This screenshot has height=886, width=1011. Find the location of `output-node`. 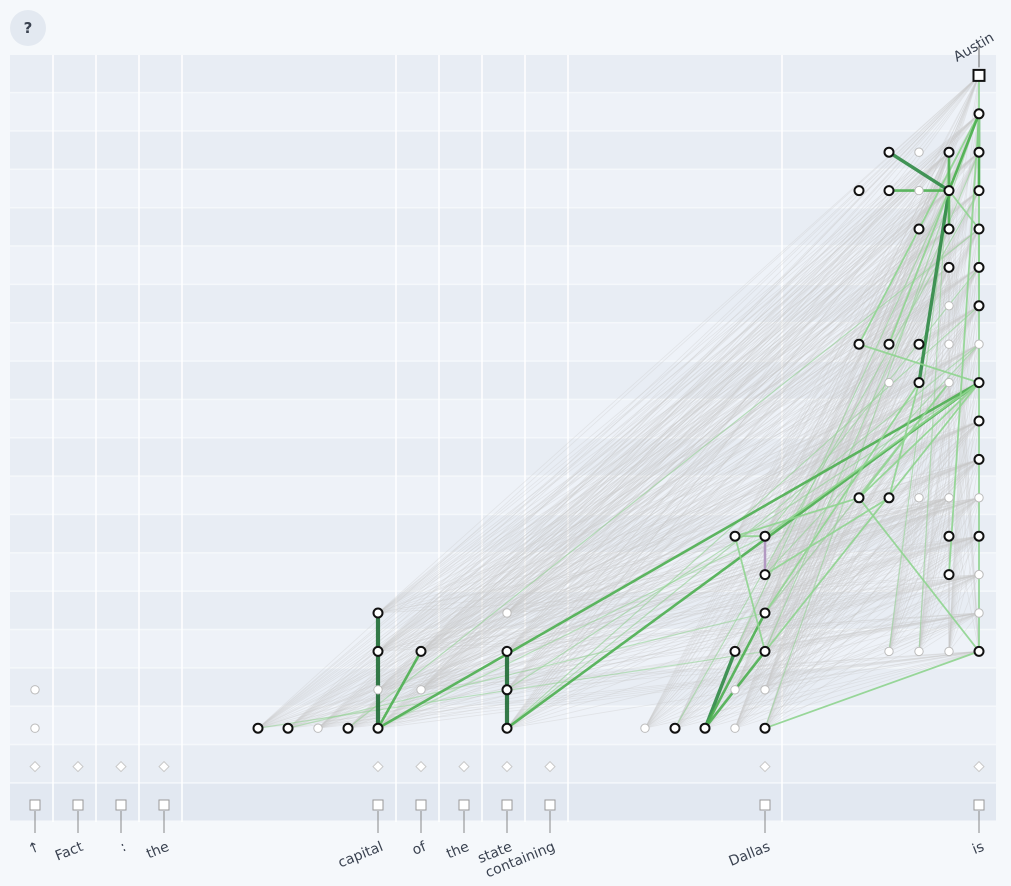

output-node is located at coordinates (979, 75).